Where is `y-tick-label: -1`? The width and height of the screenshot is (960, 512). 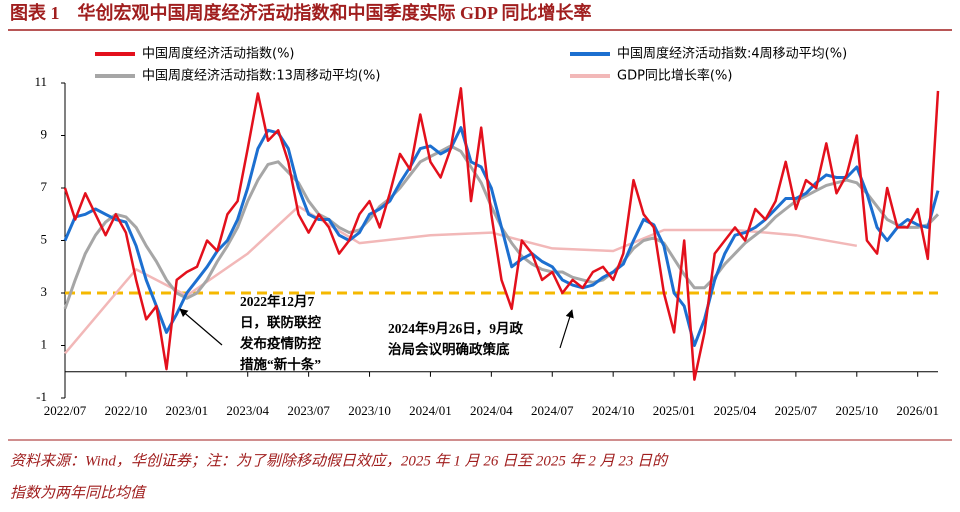 y-tick-label: -1 is located at coordinates (41, 396).